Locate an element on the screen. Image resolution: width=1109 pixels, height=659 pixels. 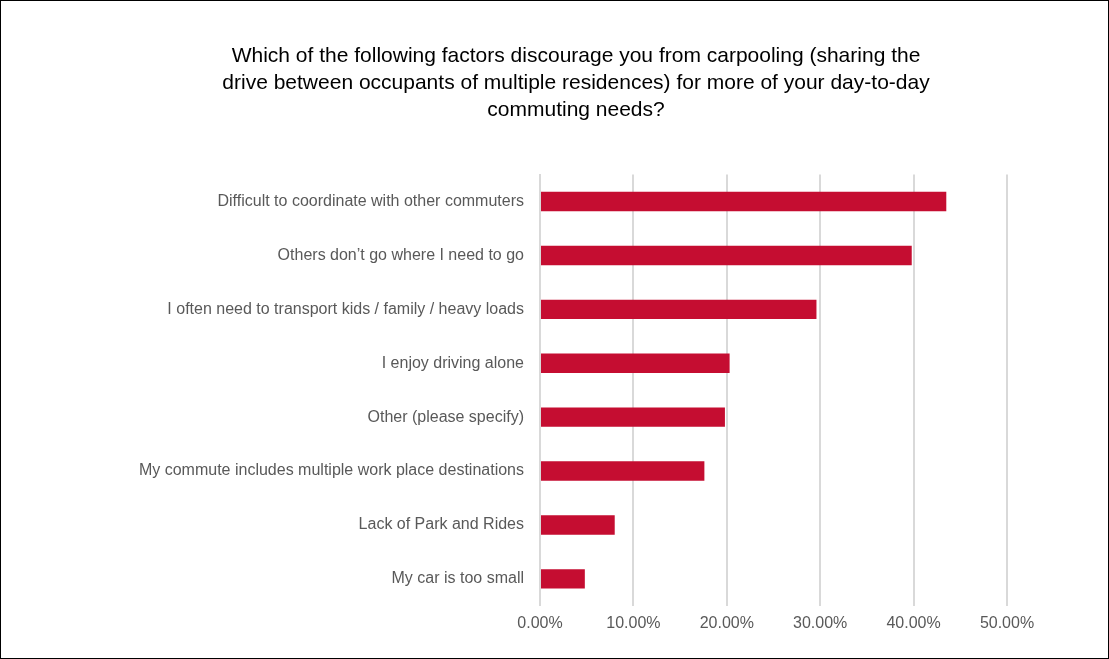
x-tick-label: 0.00% is located at coordinates (540, 622).